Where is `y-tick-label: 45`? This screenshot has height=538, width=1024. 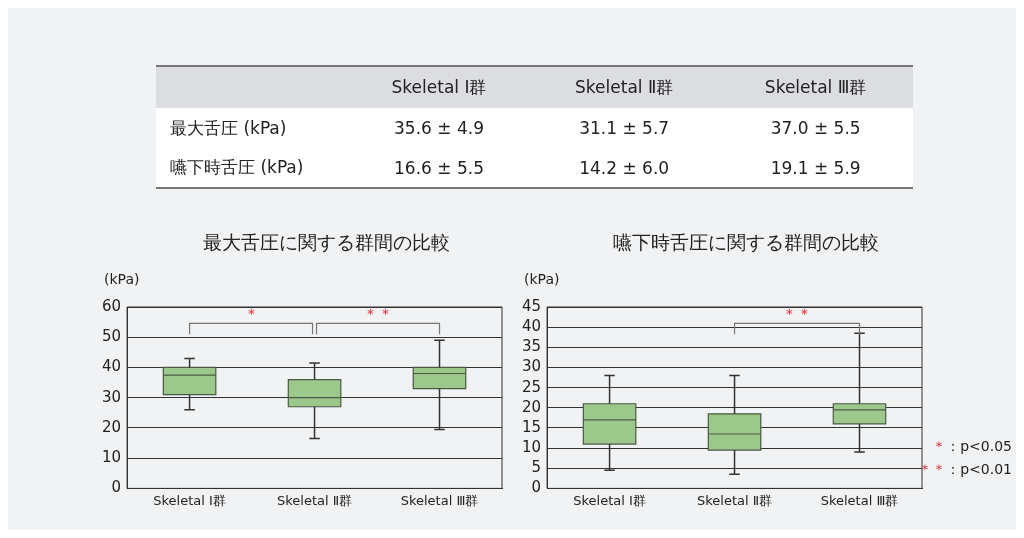
y-tick-label: 45 is located at coordinates (531, 305).